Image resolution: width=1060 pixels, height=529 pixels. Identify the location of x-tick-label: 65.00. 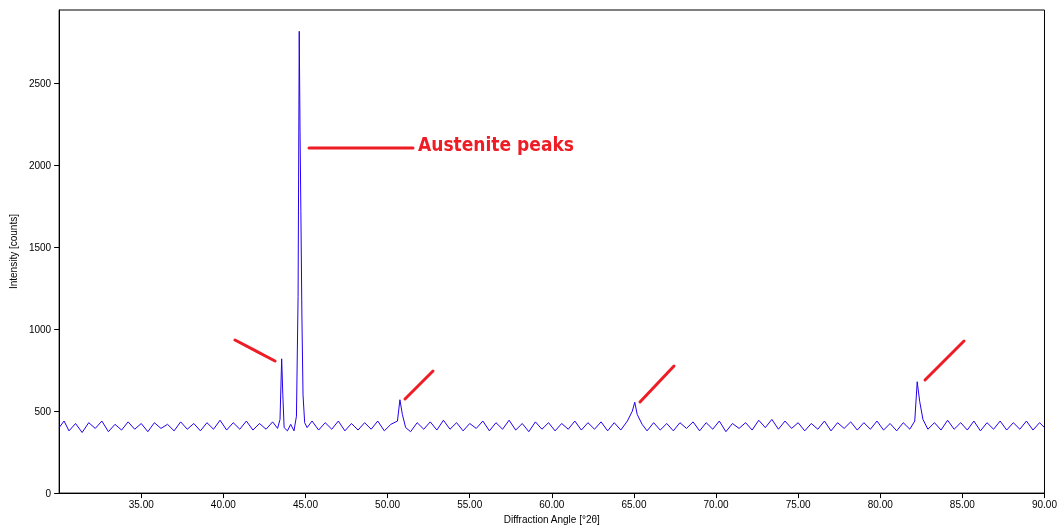
(634, 504).